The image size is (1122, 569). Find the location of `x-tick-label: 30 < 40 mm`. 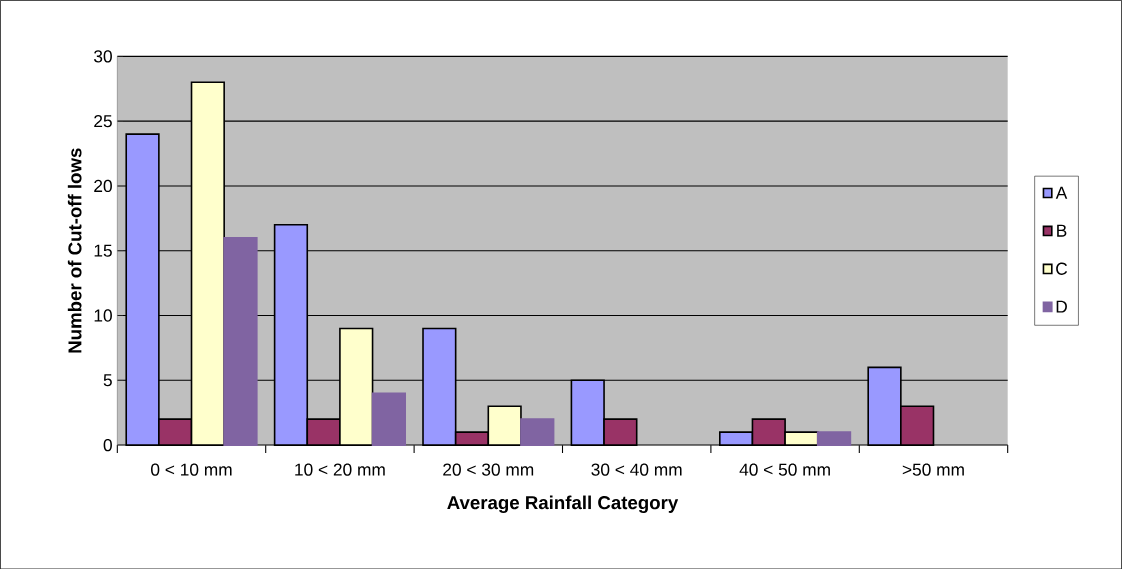

x-tick-label: 30 < 40 mm is located at coordinates (636, 469).